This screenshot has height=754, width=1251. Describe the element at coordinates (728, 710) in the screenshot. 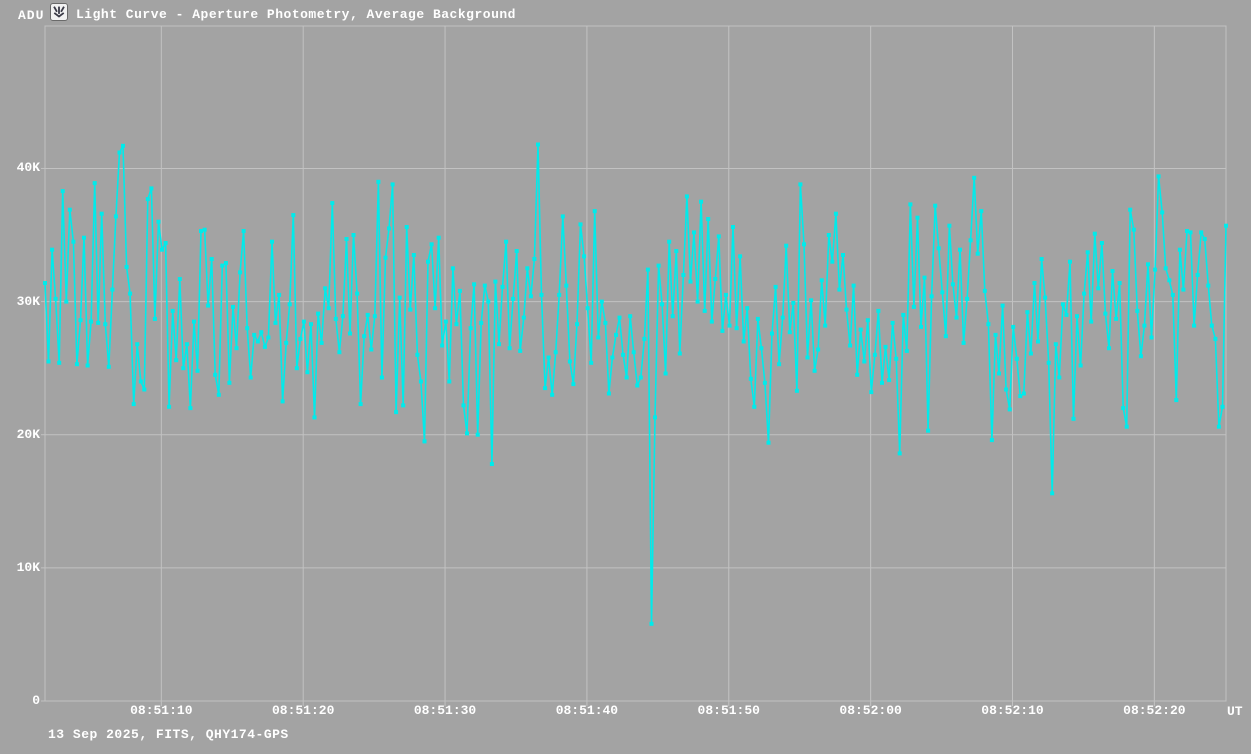

I see `x-tick-label: 08:51:50` at that location.